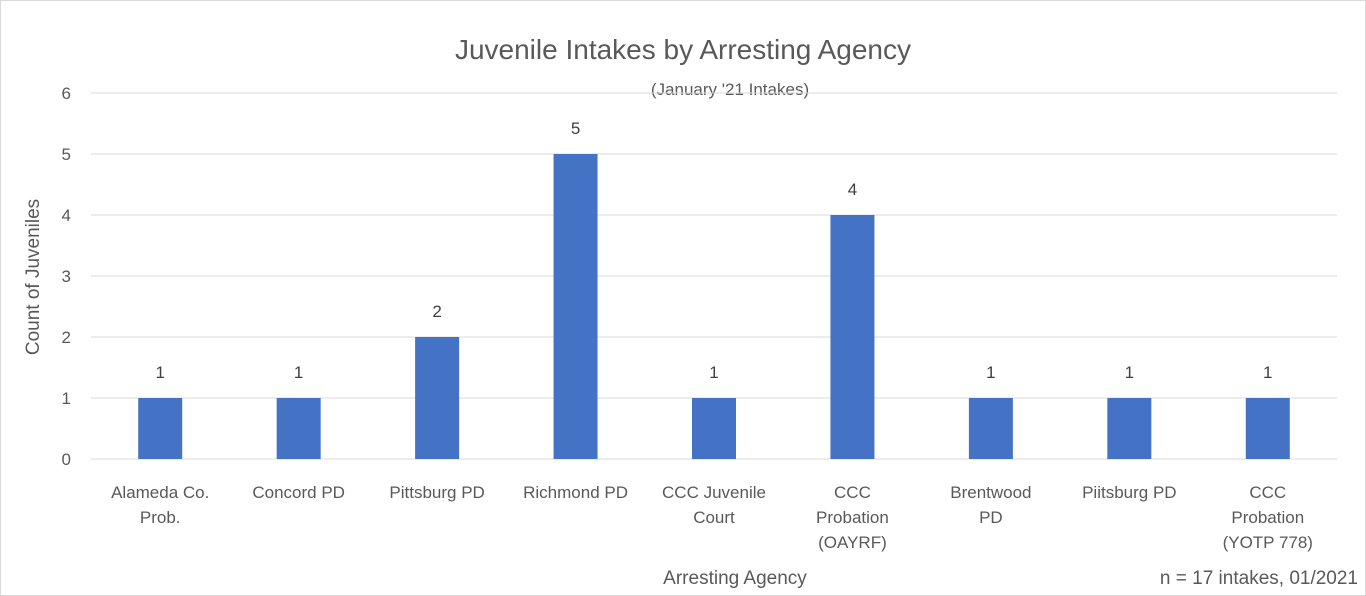  What do you see at coordinates (160, 492) in the screenshot?
I see `category-label: Alameda Co.` at bounding box center [160, 492].